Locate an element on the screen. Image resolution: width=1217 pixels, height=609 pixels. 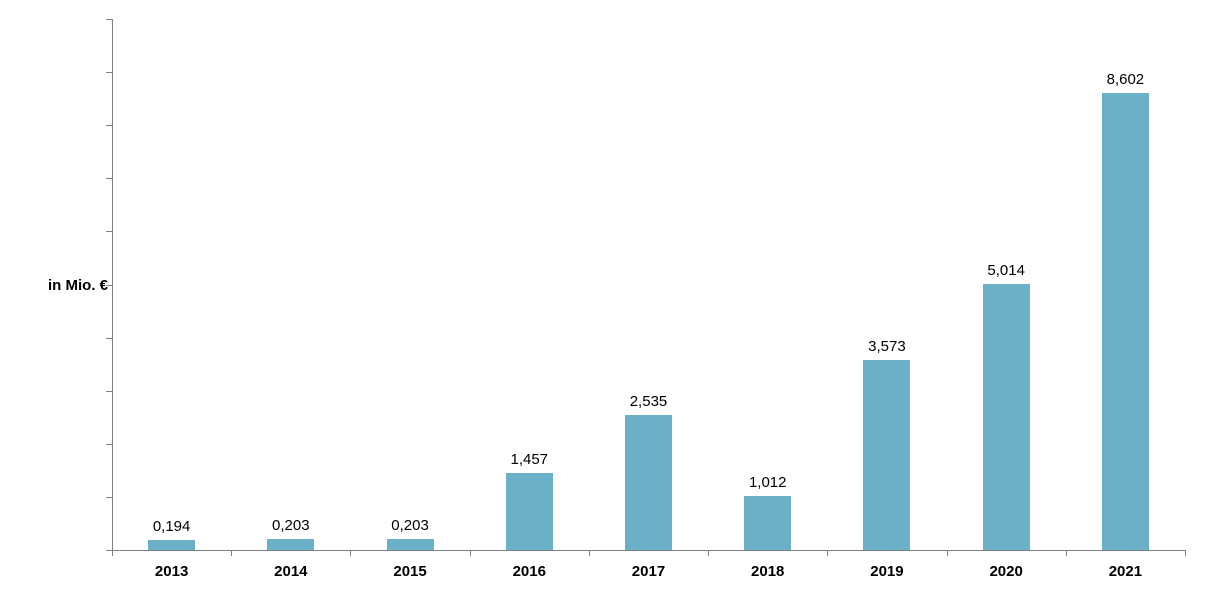
bar-value-label: 8,602 is located at coordinates (1125, 80).